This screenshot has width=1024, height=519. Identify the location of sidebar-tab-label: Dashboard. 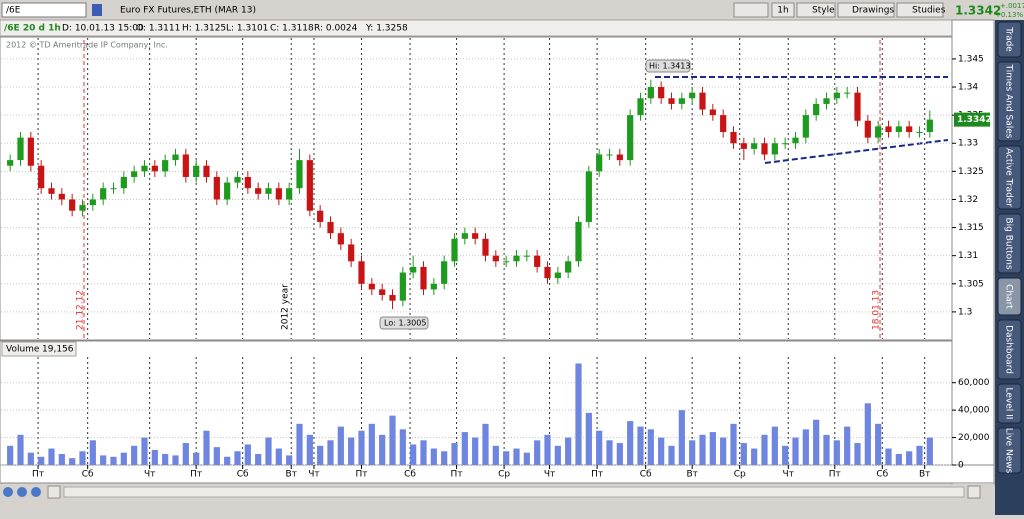
(1009, 349).